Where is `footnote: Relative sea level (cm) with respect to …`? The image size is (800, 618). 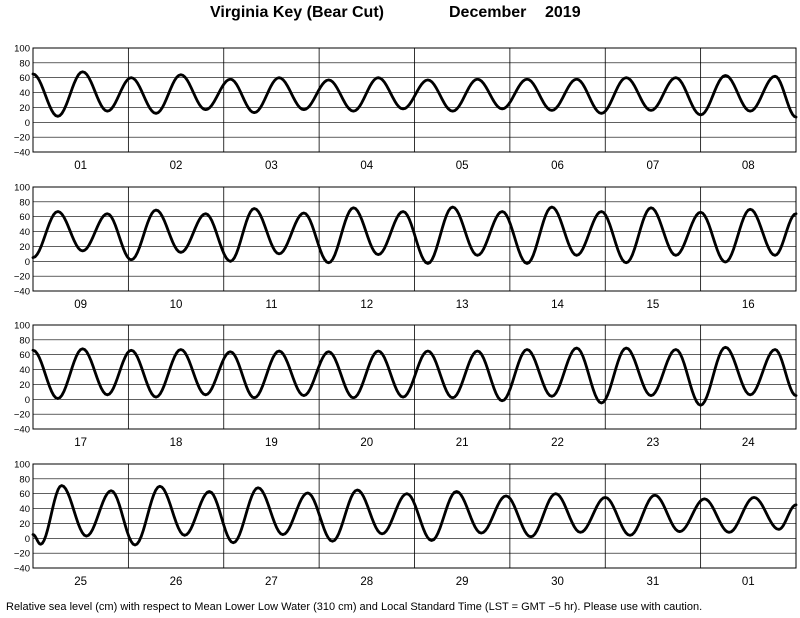
footnote: Relative sea level (cm) with respect to … is located at coordinates (354, 607).